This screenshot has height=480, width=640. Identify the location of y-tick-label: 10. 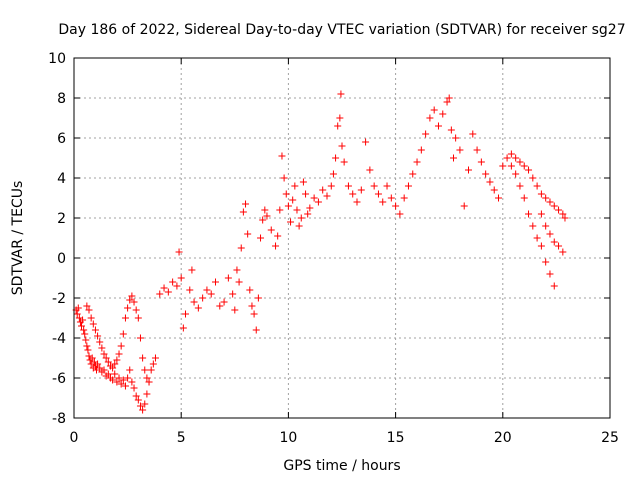
(57, 59).